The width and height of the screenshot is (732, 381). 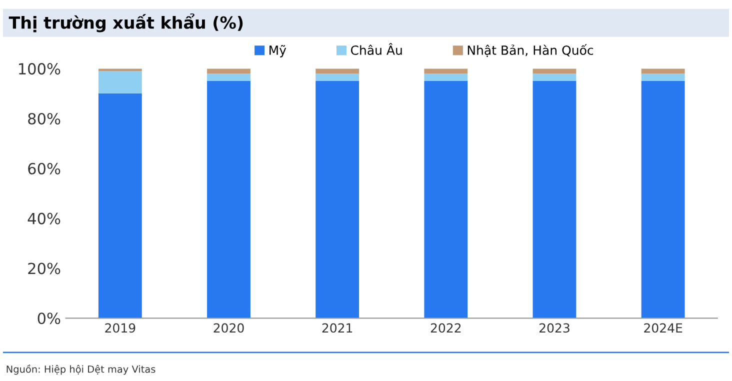 I want to click on y-tick-label: 80%, so click(x=44, y=118).